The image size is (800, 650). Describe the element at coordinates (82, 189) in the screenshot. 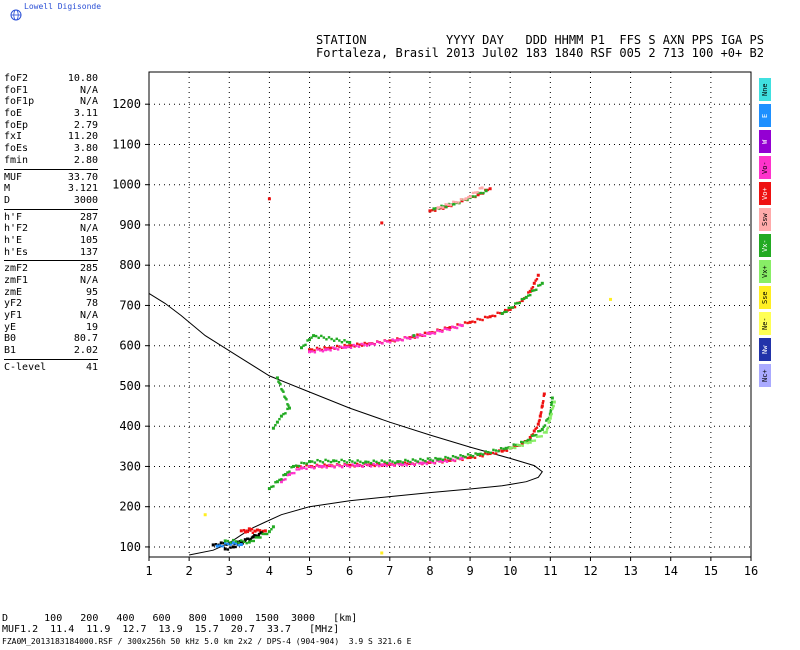

I see `param-value: 3.121` at that location.